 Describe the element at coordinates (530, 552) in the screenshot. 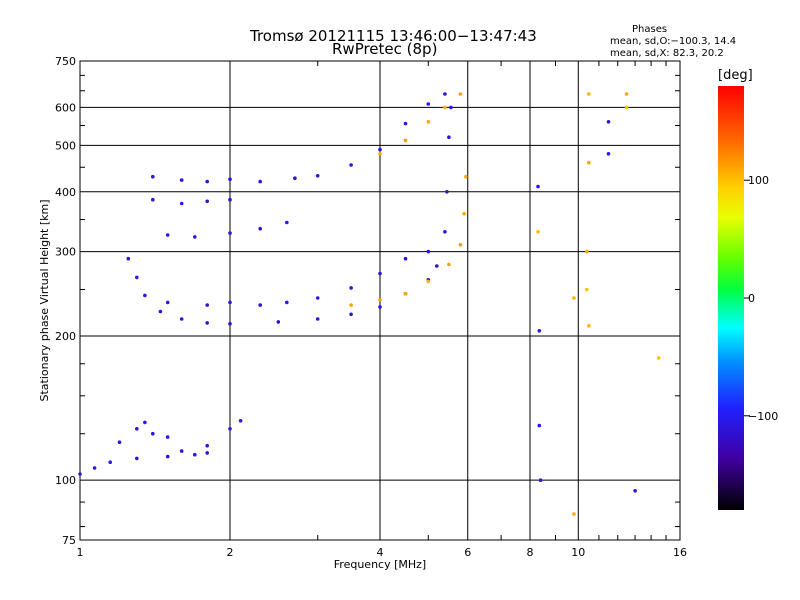

I see `x-tick-label: 8` at that location.